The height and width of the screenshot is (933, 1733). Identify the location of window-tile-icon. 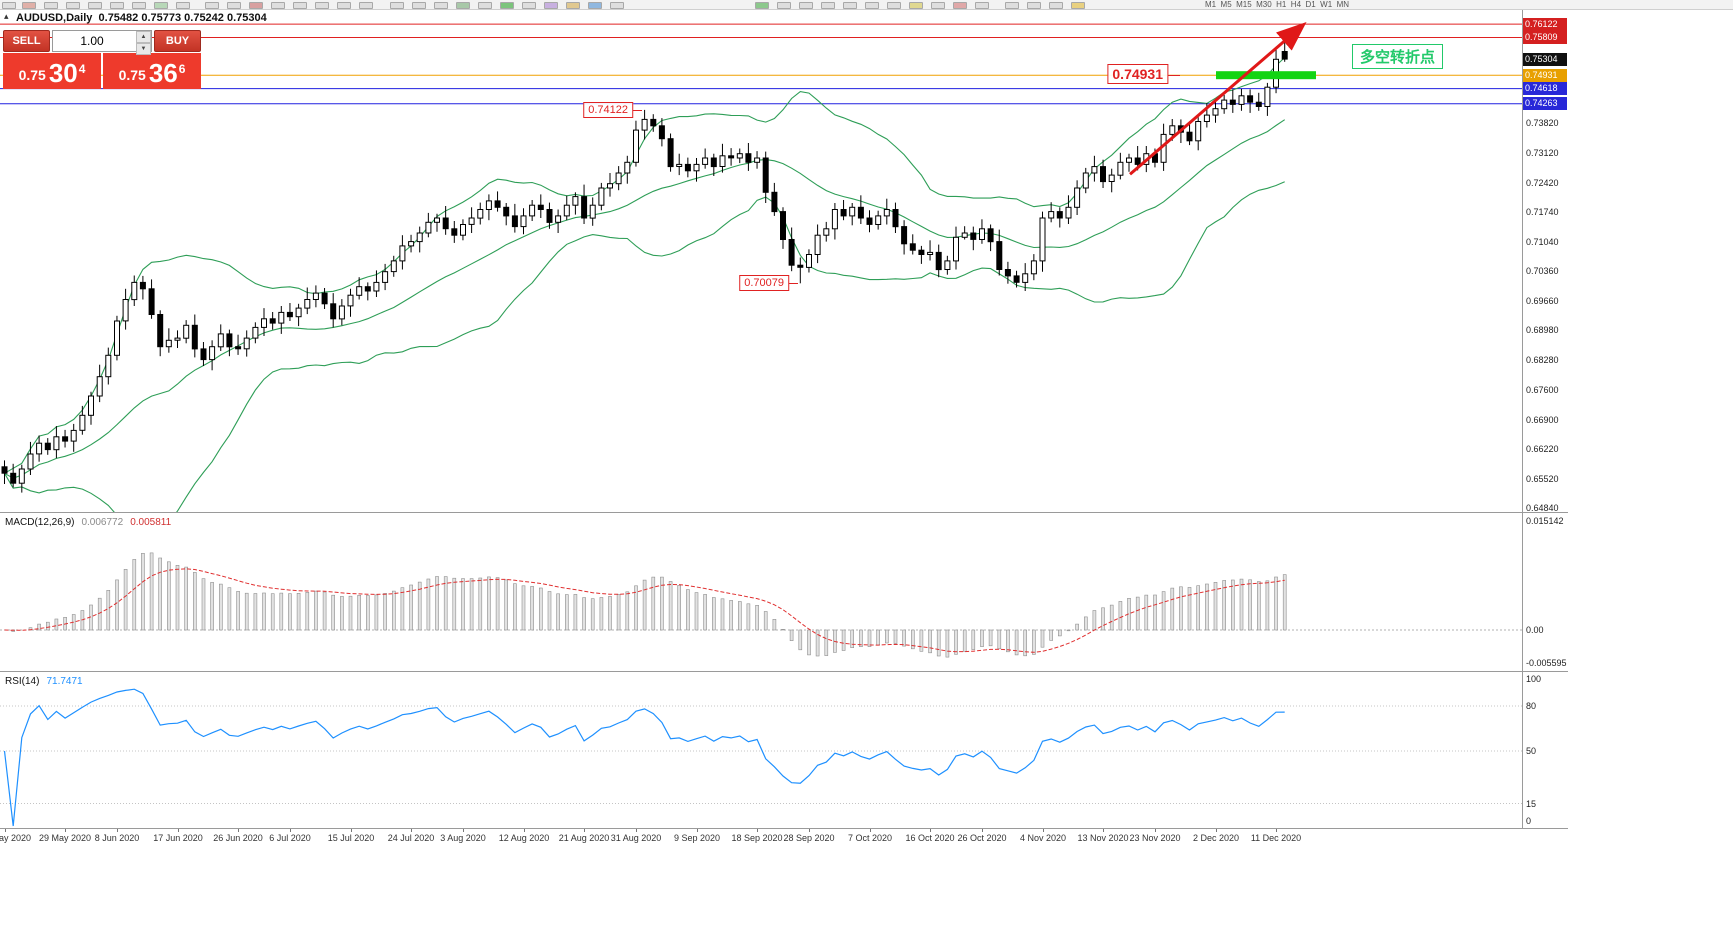
(850, 5).